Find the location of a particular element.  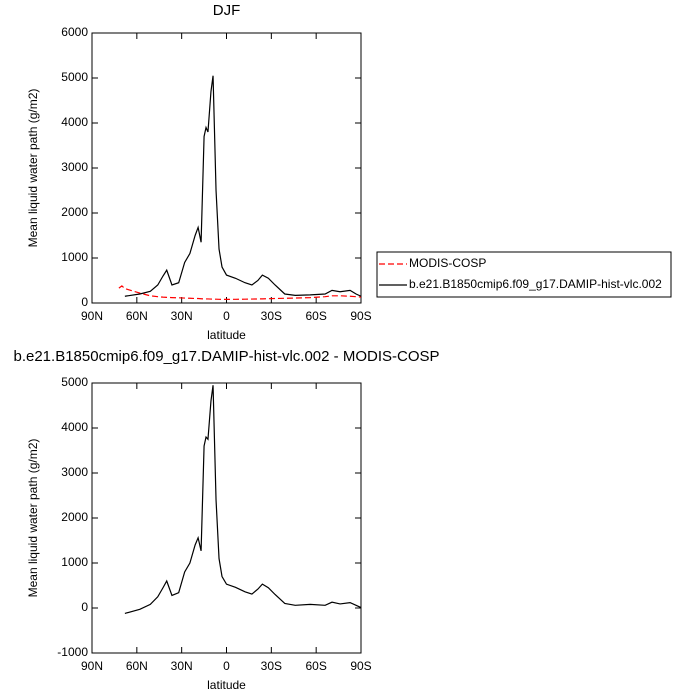

y-tick-label: -1000 is located at coordinates (72, 652).